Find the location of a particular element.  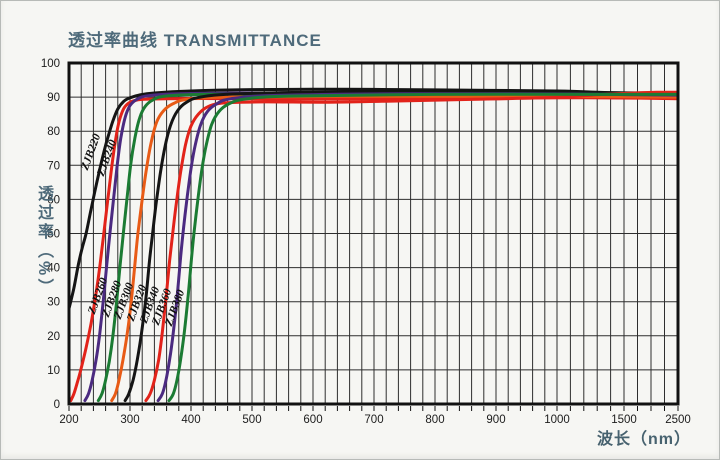

x-tick-marks is located at coordinates (373, 408).